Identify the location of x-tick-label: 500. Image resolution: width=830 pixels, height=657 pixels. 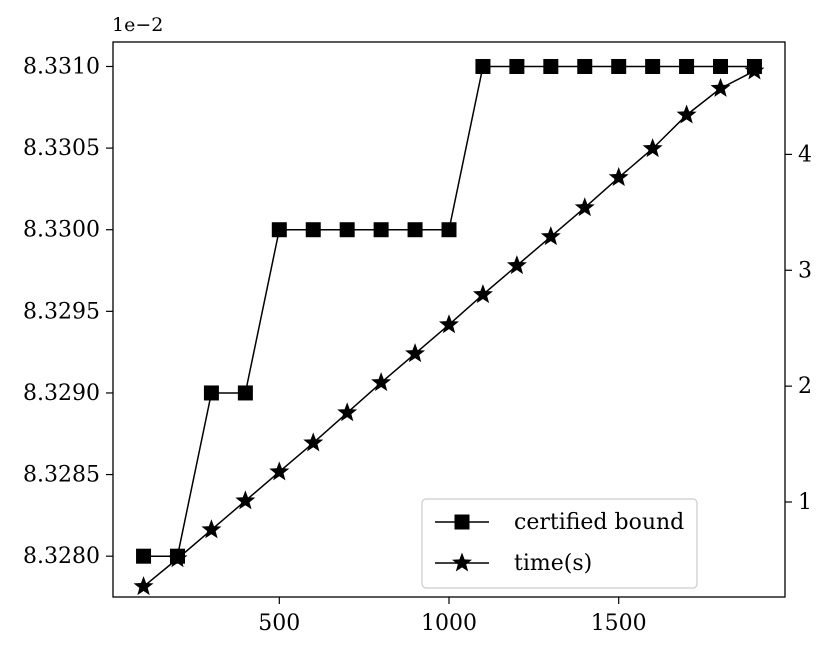
(279, 623).